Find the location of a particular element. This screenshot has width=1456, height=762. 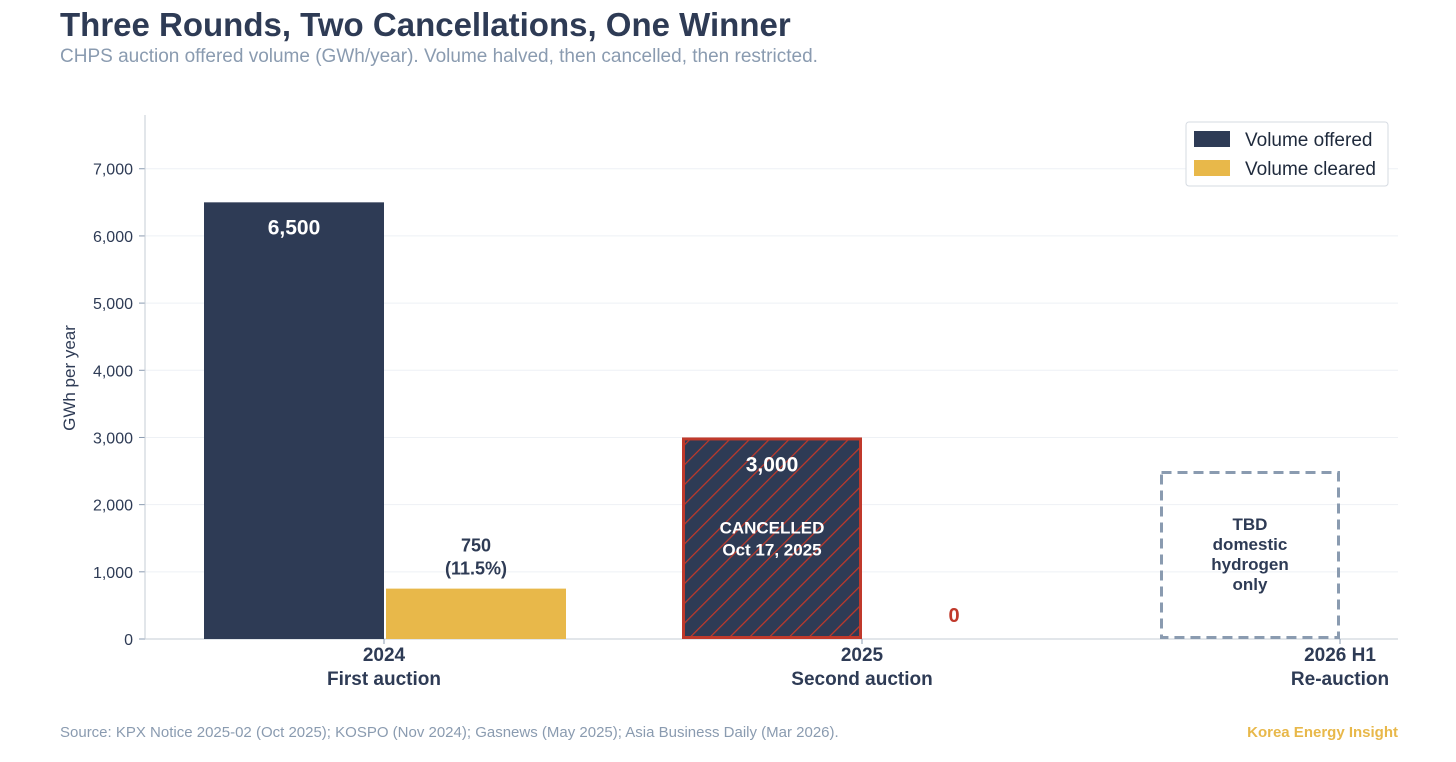

bar-cleared-2024 is located at coordinates (476, 613).